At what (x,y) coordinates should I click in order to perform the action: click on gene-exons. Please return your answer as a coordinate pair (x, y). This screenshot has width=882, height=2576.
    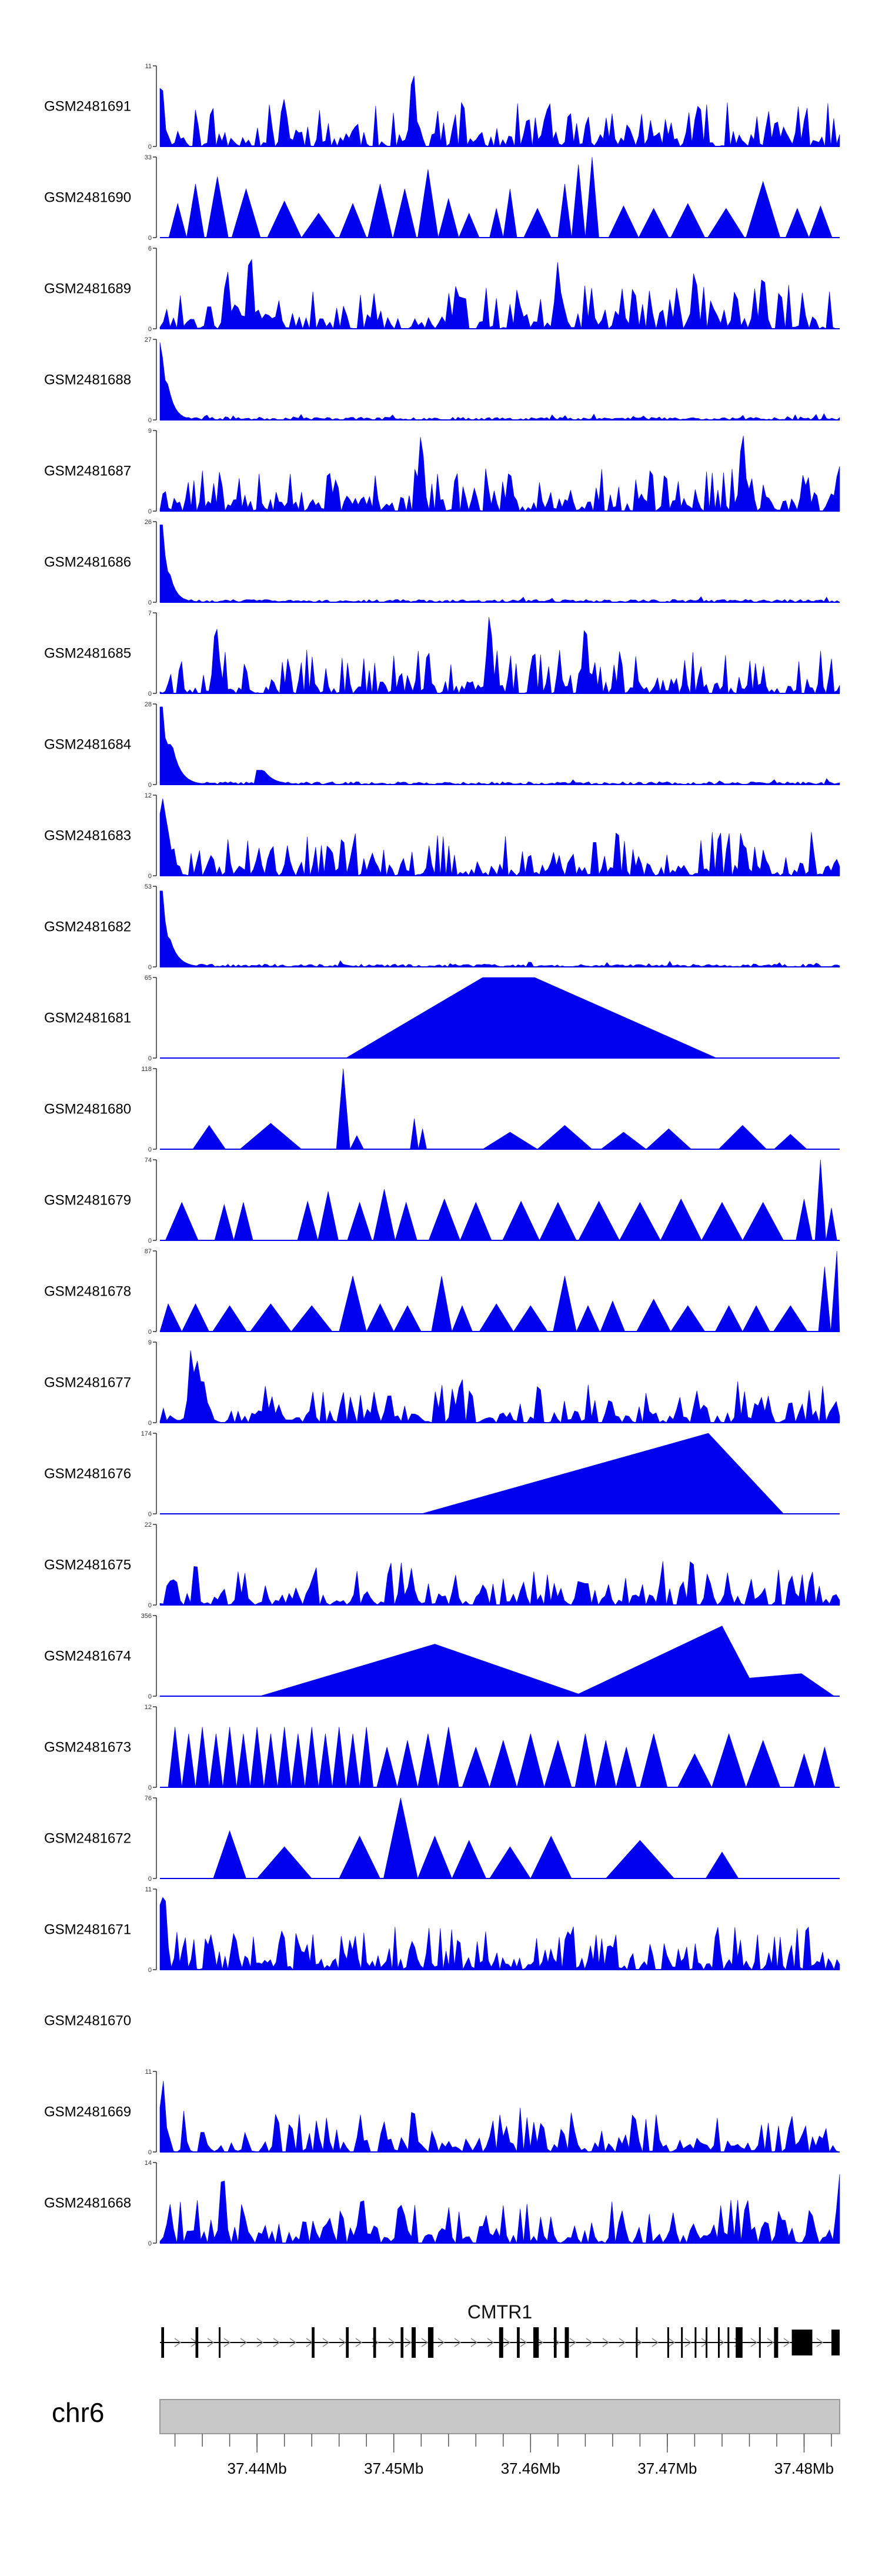
    Looking at the image, I should click on (500, 2342).